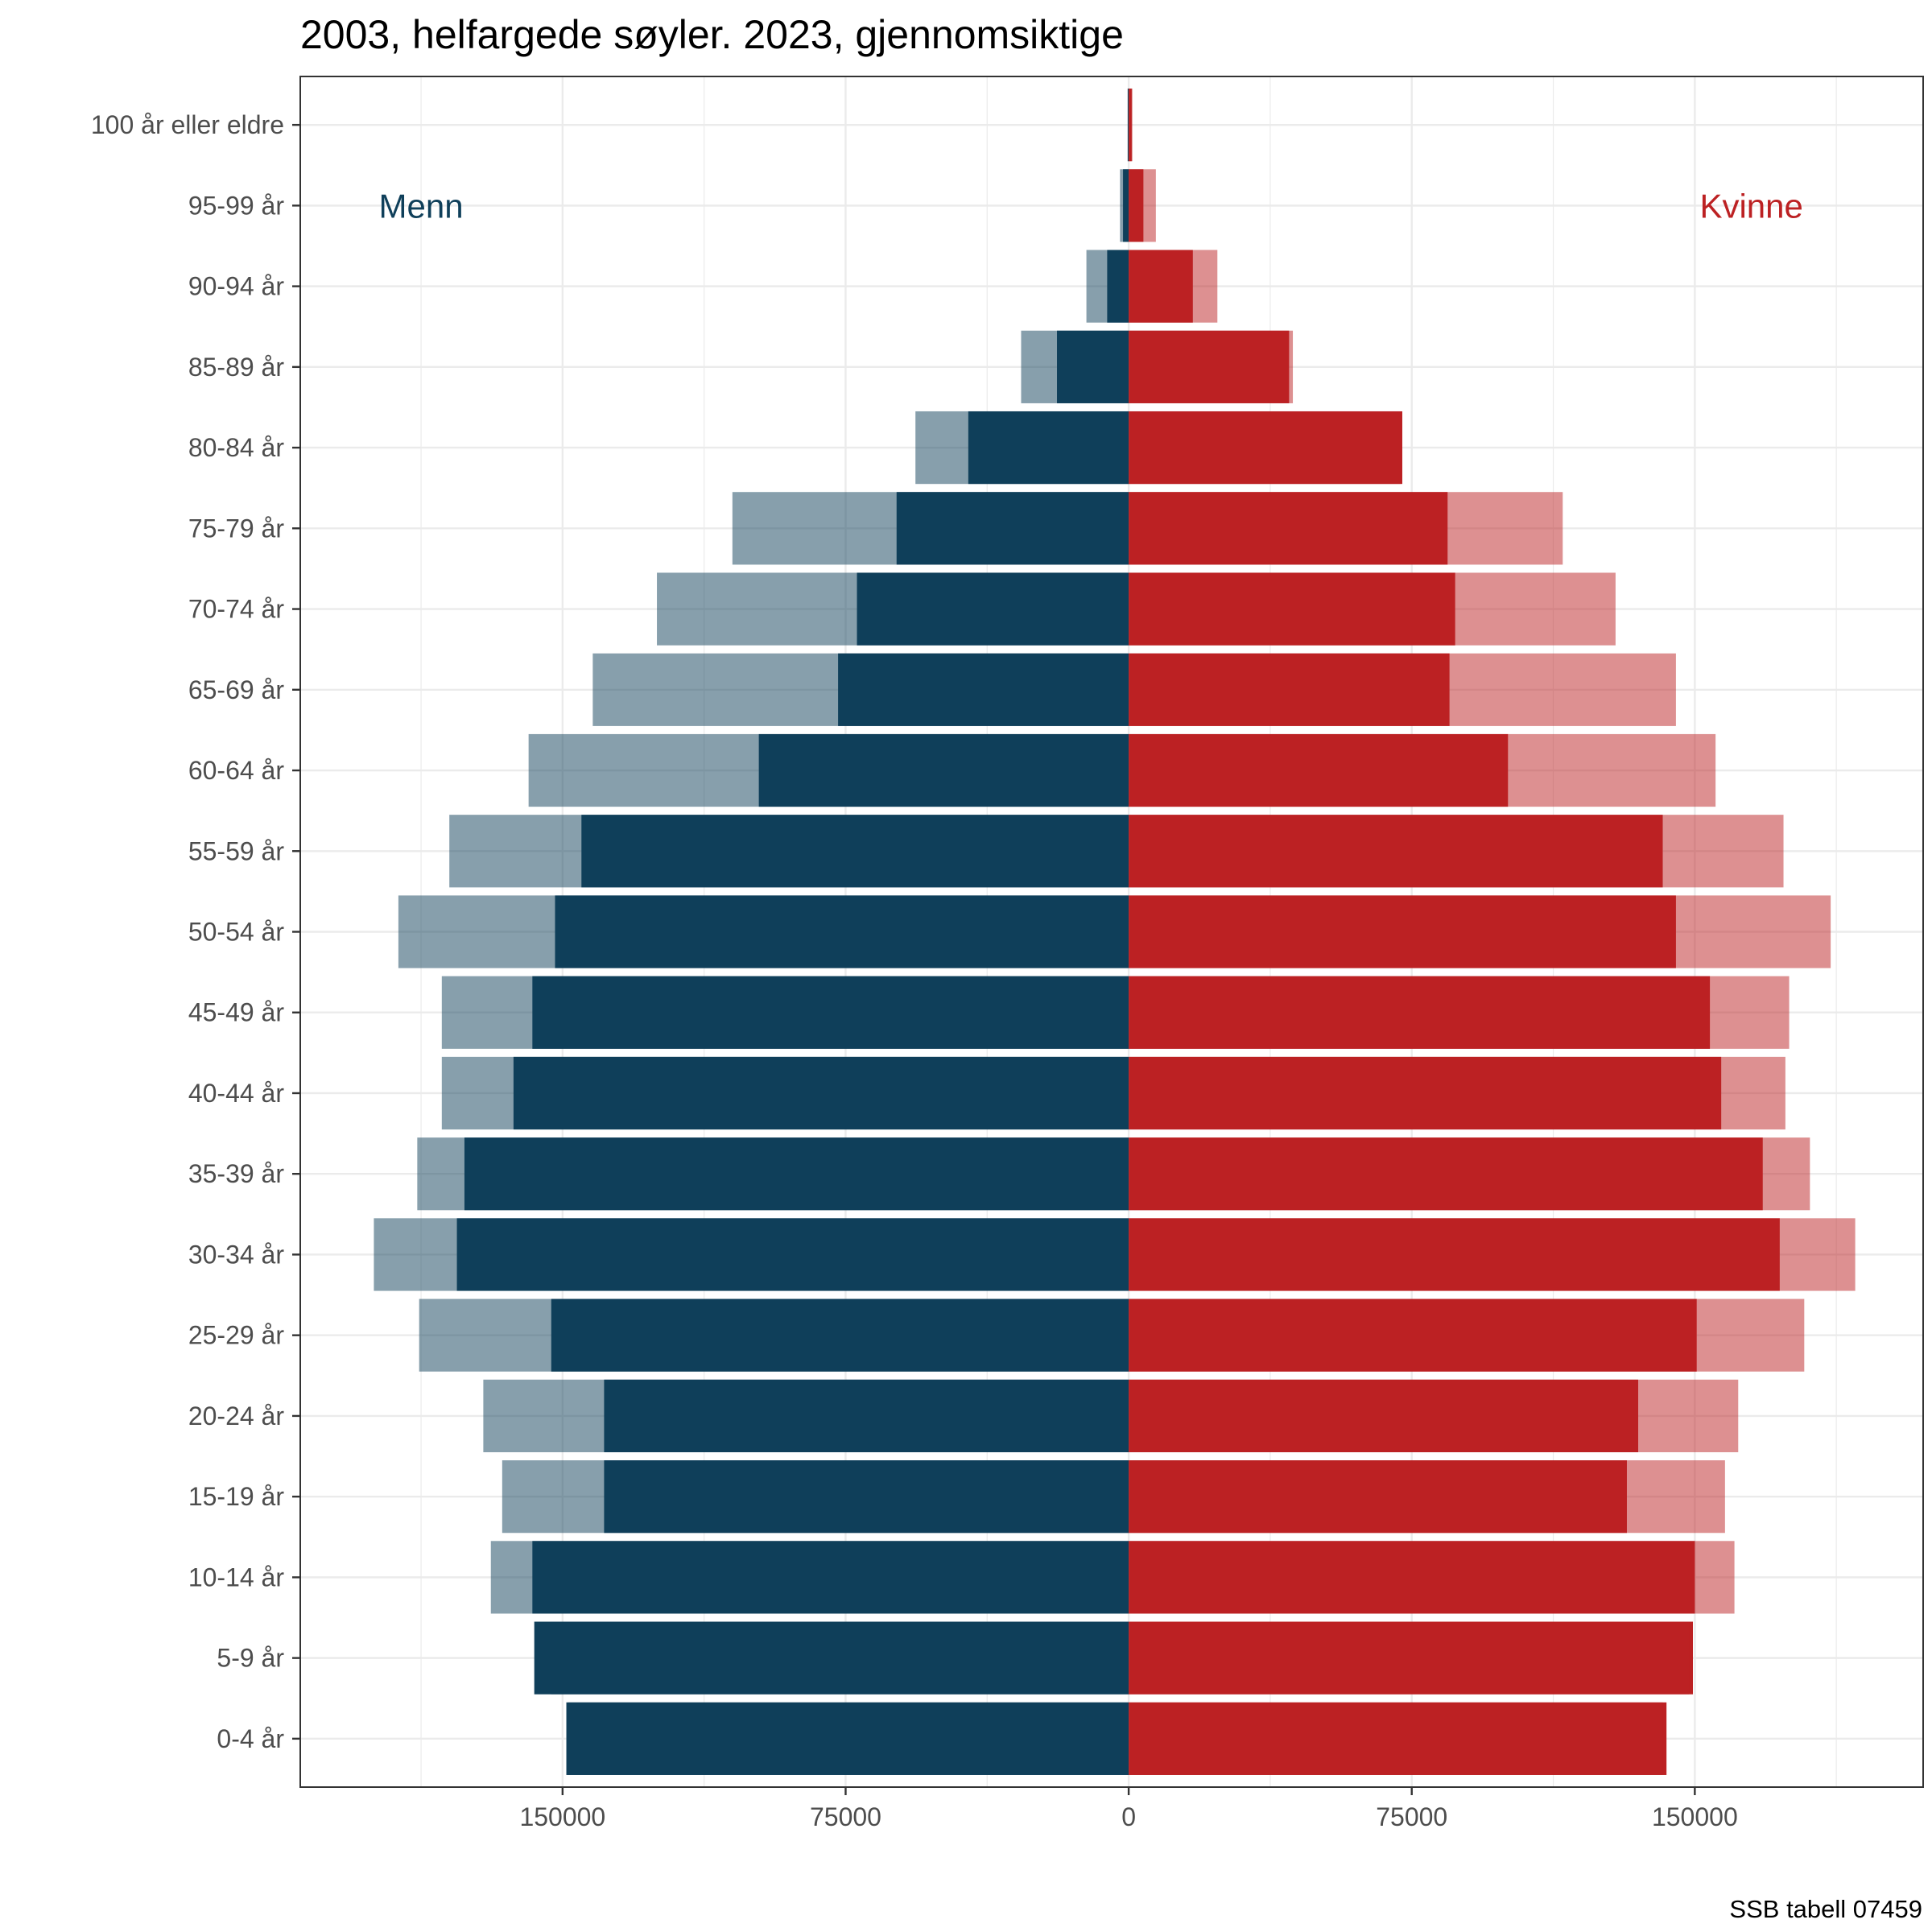 Image resolution: width=1932 pixels, height=1932 pixels. Describe the element at coordinates (1409, 1658) in the screenshot. I see `bar-right-2023-5-9-år` at that location.